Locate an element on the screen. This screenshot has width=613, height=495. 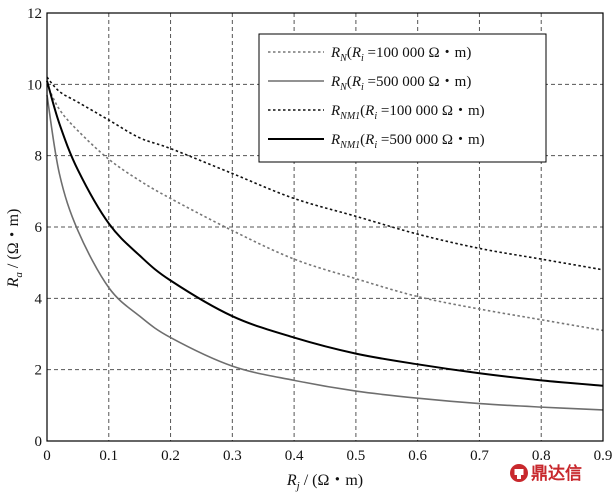
watermark-text: 鼎达信 is located at coordinates (556, 473).